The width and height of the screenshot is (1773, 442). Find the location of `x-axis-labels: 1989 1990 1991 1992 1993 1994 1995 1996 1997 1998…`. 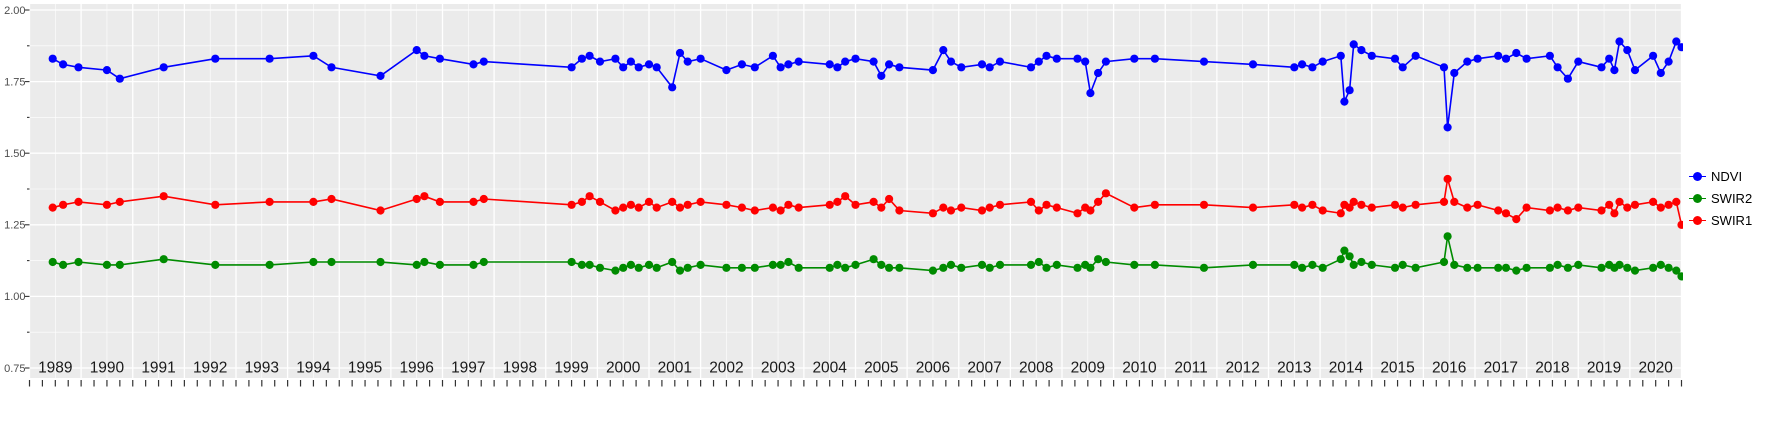

x-axis-labels: 1989 1990 1991 1992 1993 1994 1995 1996 1997 1998… is located at coordinates (855, 368).